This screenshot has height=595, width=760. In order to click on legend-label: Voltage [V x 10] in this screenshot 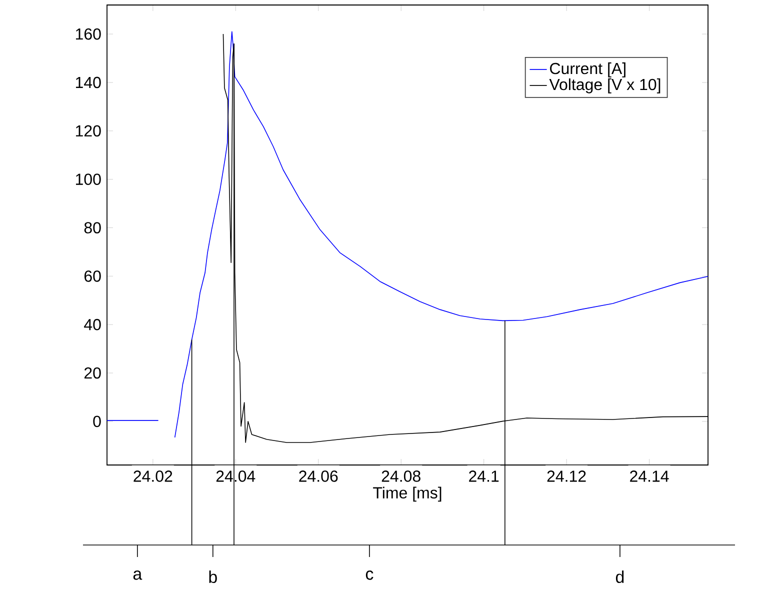, I will do `click(604, 86)`.